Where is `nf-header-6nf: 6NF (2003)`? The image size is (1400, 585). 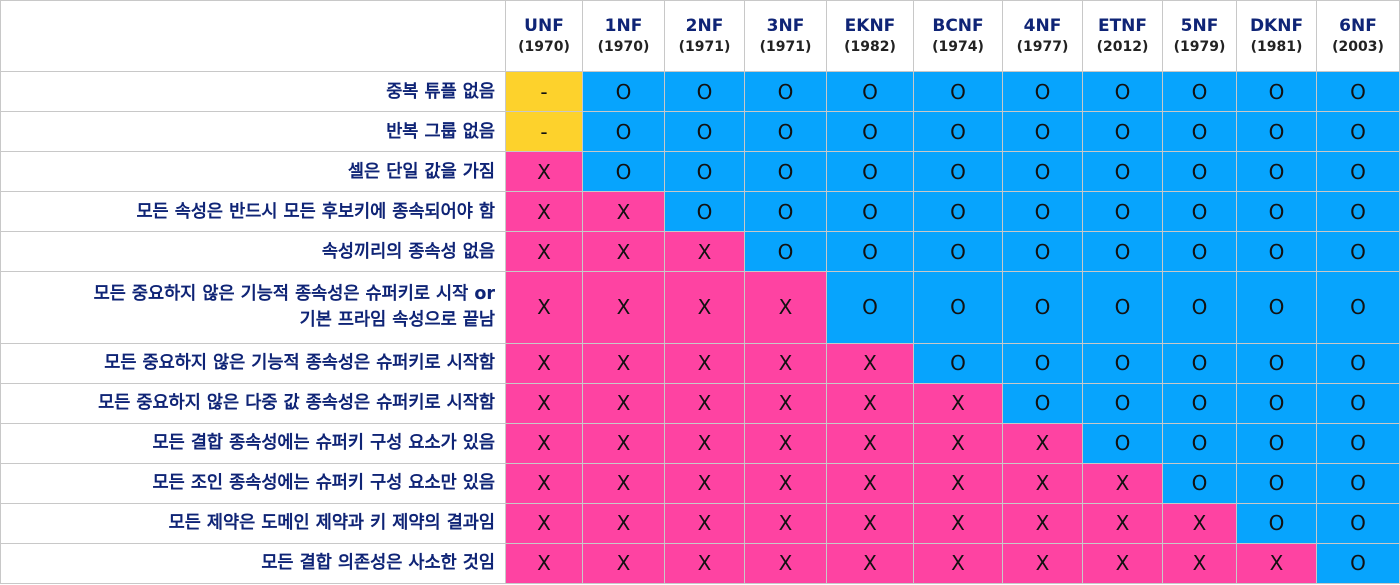
nf-header-6nf: 6NF (2003) is located at coordinates (1358, 36).